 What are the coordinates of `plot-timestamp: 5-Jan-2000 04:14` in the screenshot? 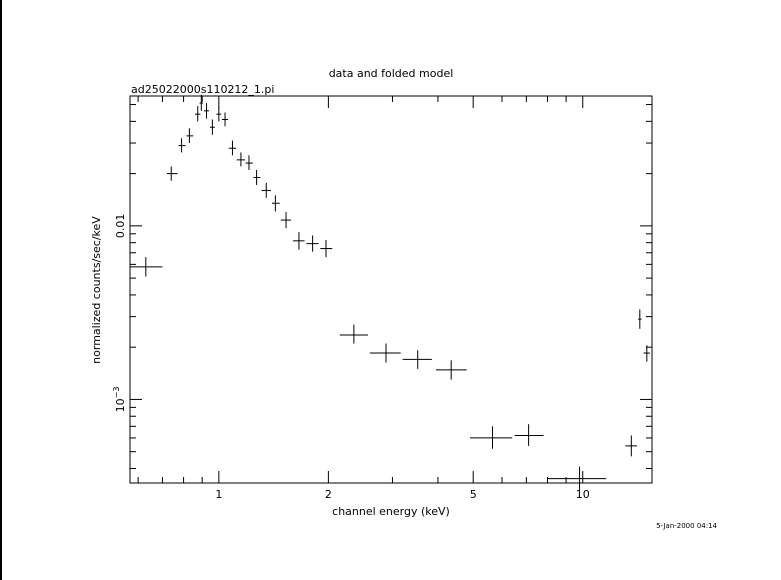 It's located at (686, 526).